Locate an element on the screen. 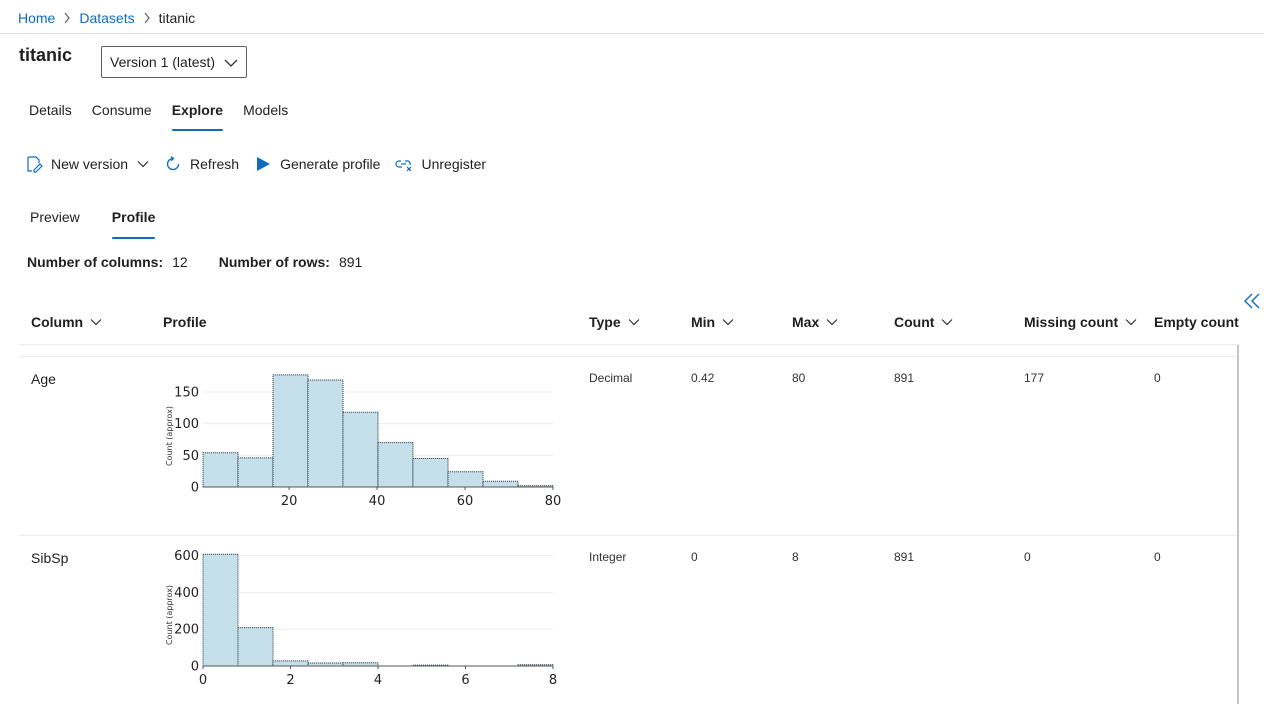  unregister-button: Unregister is located at coordinates (440, 164).